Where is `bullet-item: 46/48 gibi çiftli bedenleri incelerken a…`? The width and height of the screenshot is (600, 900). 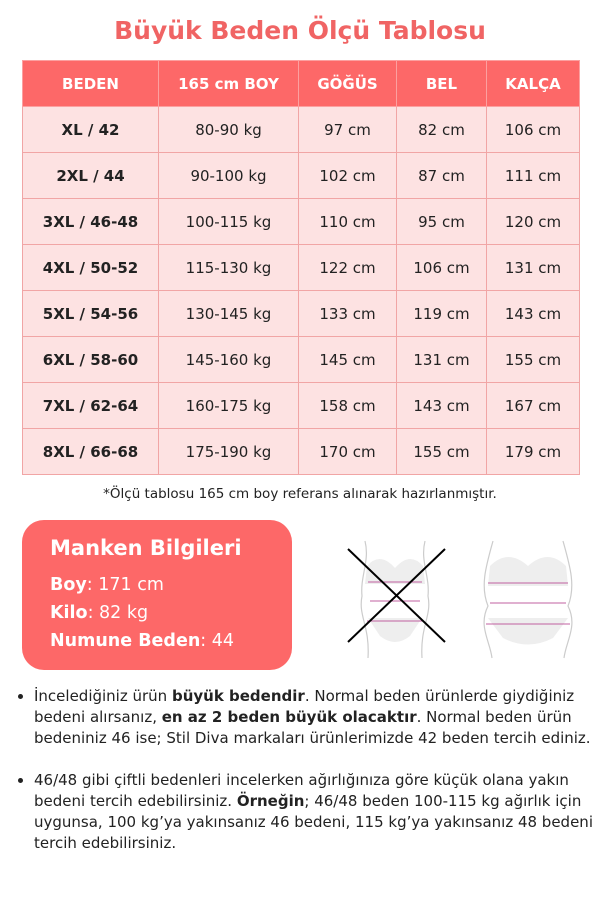 bullet-item: 46/48 gibi çiftli bedenleri incelerken a… is located at coordinates (317, 812).